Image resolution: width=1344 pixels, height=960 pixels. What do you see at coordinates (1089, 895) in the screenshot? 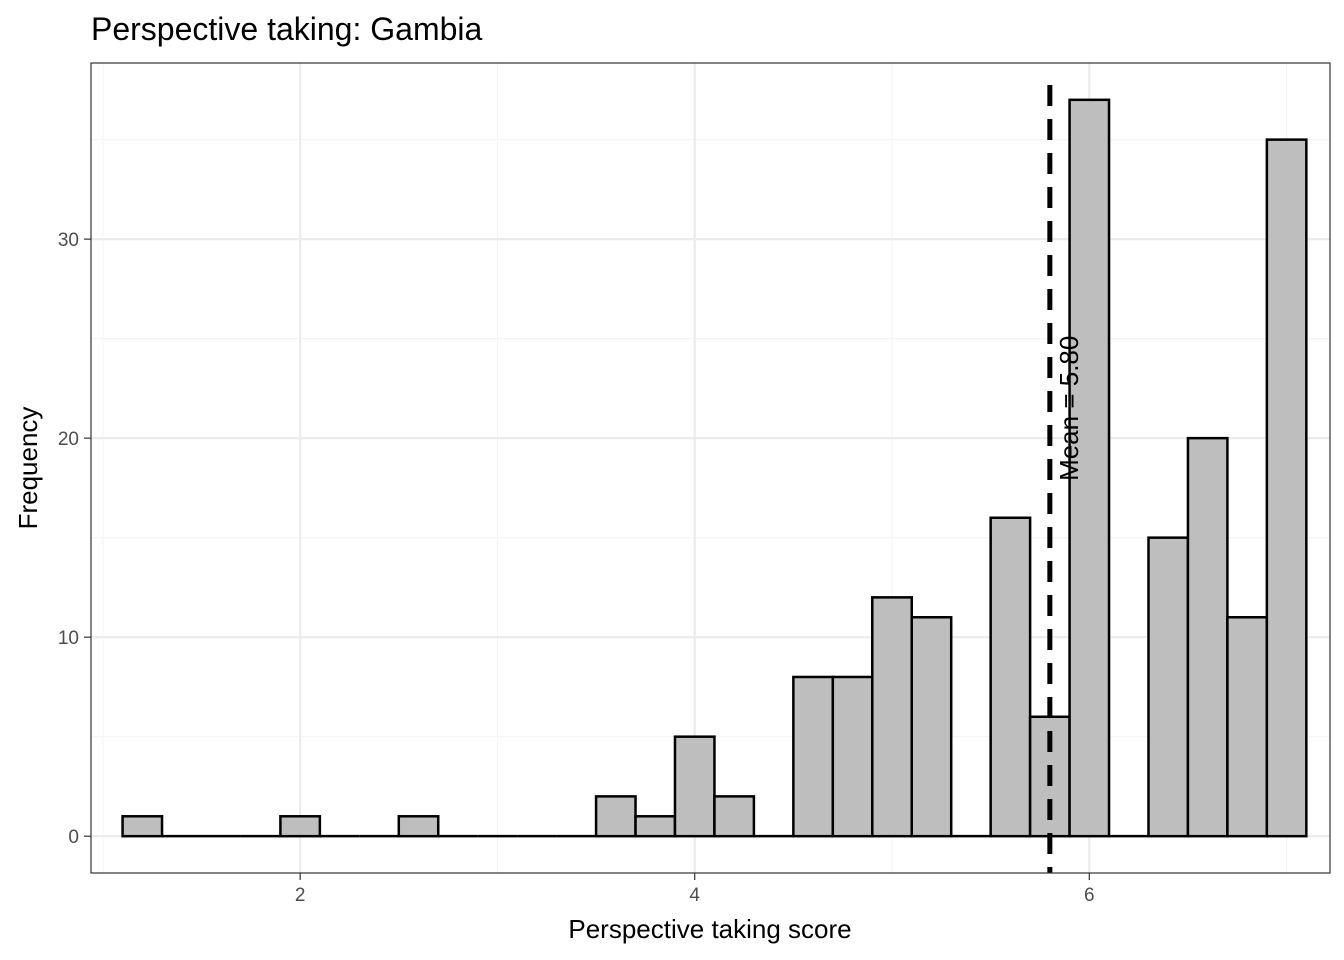
I see `x-tick-label: 6` at bounding box center [1089, 895].